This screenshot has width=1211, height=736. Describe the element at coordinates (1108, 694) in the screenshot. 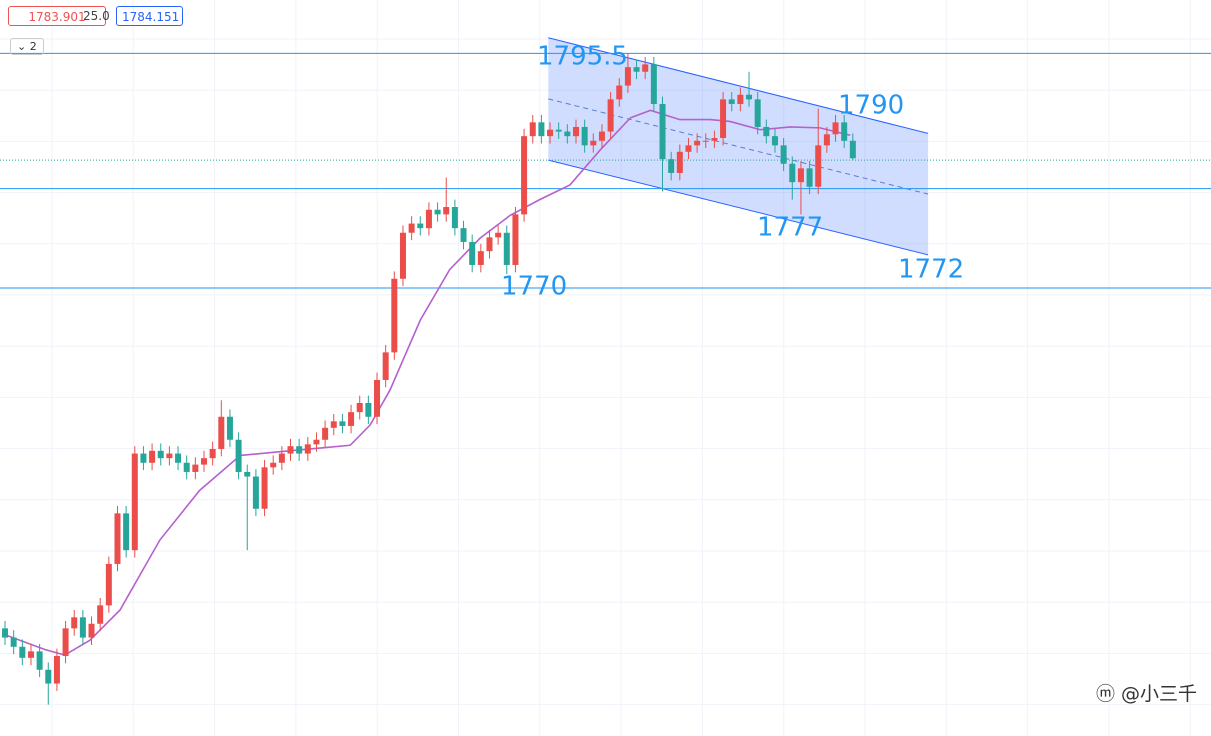

I see `watermark-icon: ⓜ` at that location.